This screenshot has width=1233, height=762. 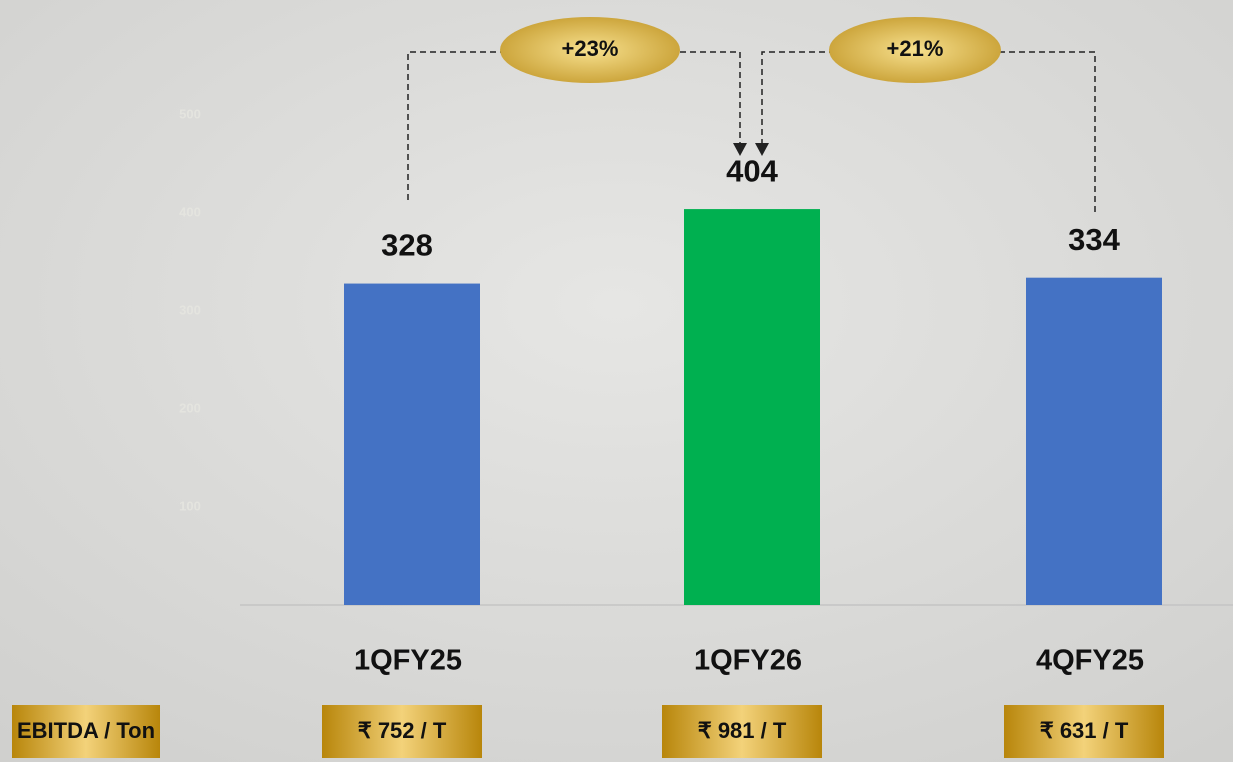 I want to click on y-tick-label: 300, so click(x=190, y=309).